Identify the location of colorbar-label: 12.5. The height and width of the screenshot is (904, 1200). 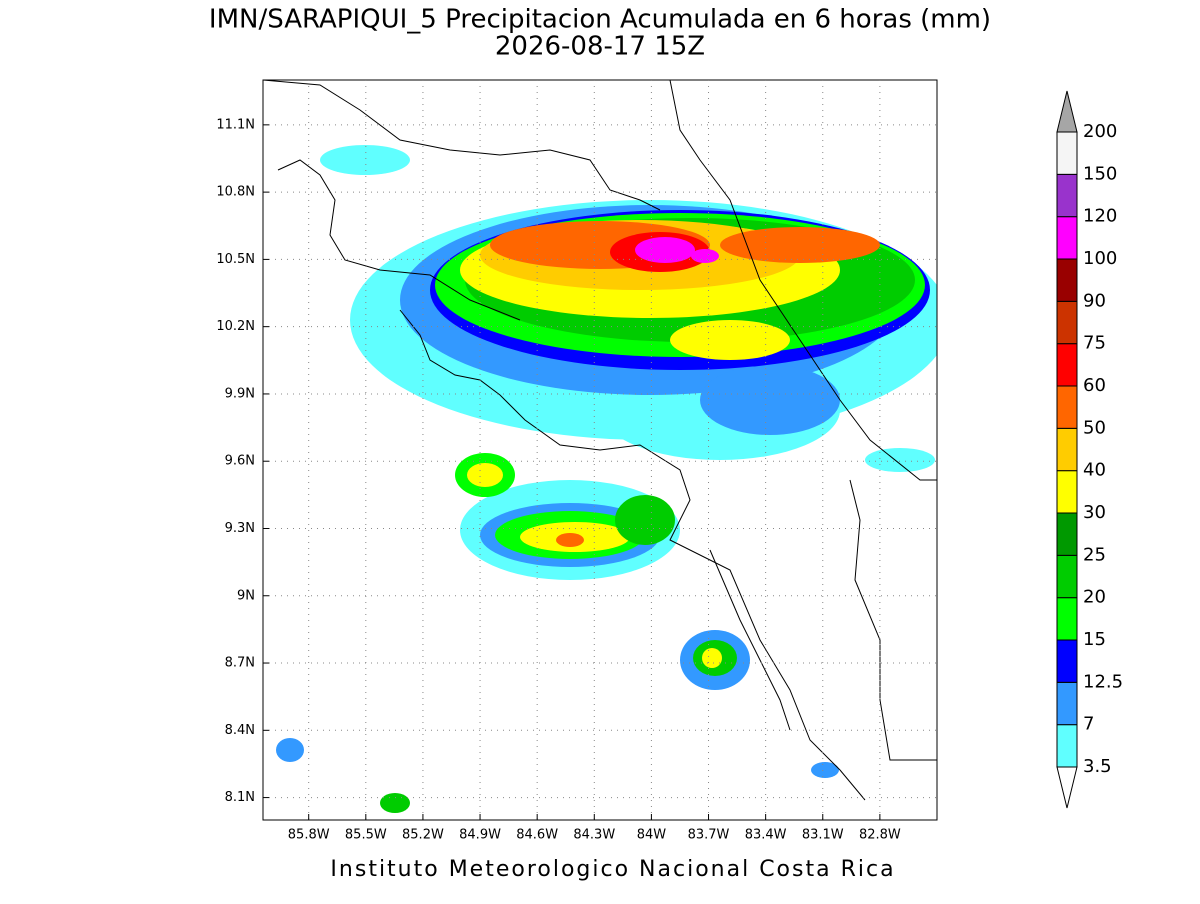
(1103, 681).